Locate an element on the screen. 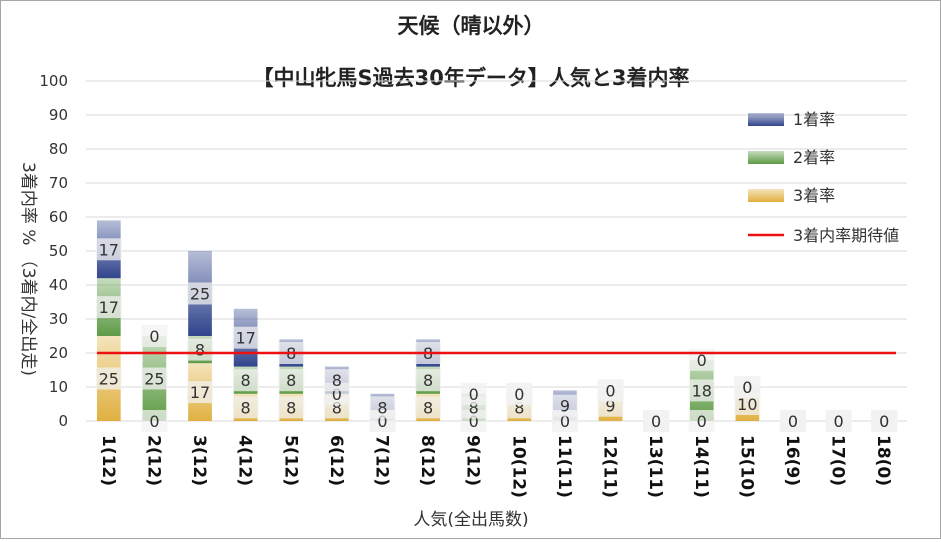 The width and height of the screenshot is (941, 542). chart-title: 天候（晴以外） is located at coordinates (471, 26).